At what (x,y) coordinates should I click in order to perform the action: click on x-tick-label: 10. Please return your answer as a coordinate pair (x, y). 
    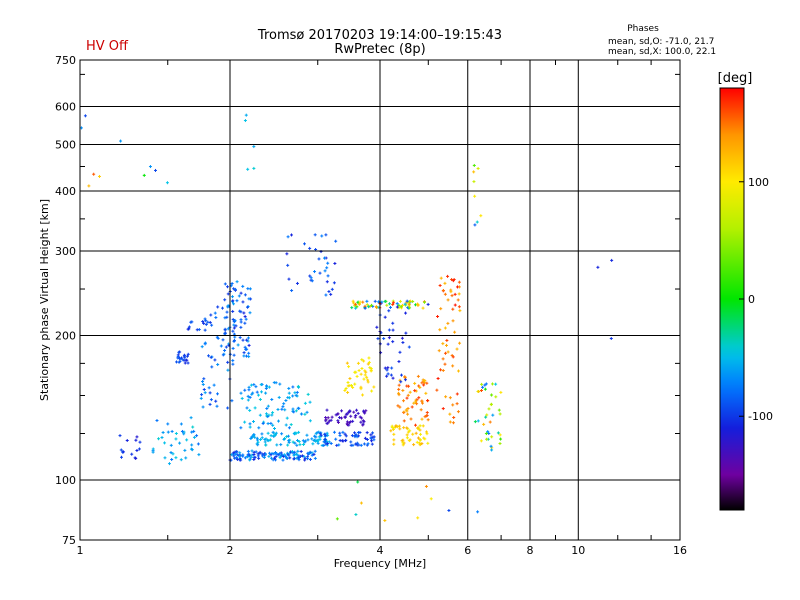
    Looking at the image, I should click on (578, 550).